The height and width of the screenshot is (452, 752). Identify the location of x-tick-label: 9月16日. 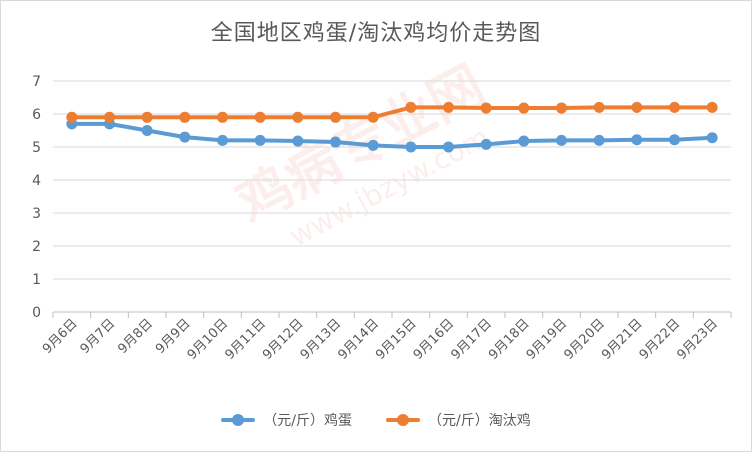
(434, 339).